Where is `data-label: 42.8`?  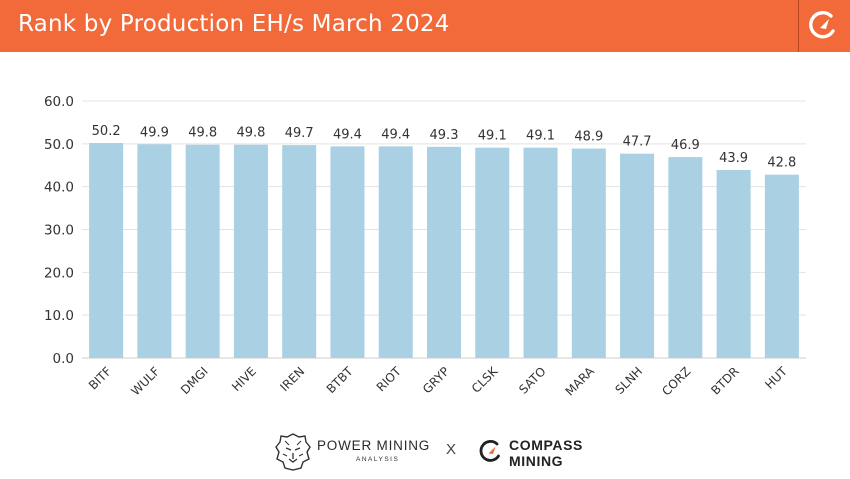
data-label: 42.8 is located at coordinates (781, 163).